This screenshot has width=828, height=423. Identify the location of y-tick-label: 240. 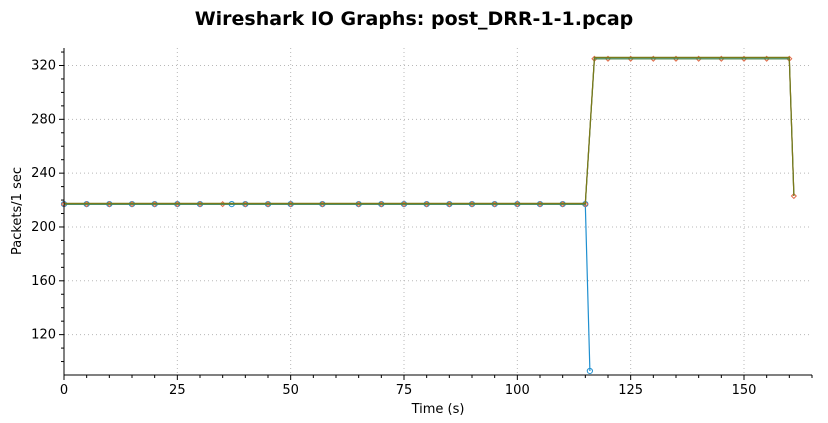
(43, 173).